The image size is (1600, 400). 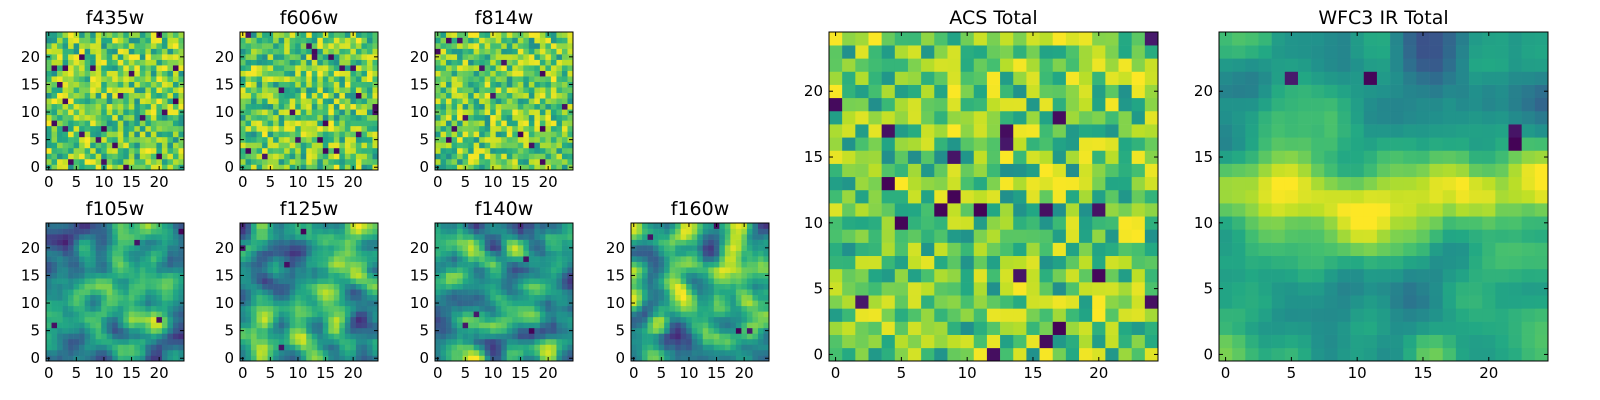 What do you see at coordinates (131, 373) in the screenshot?
I see `x-tick-label: 15` at bounding box center [131, 373].